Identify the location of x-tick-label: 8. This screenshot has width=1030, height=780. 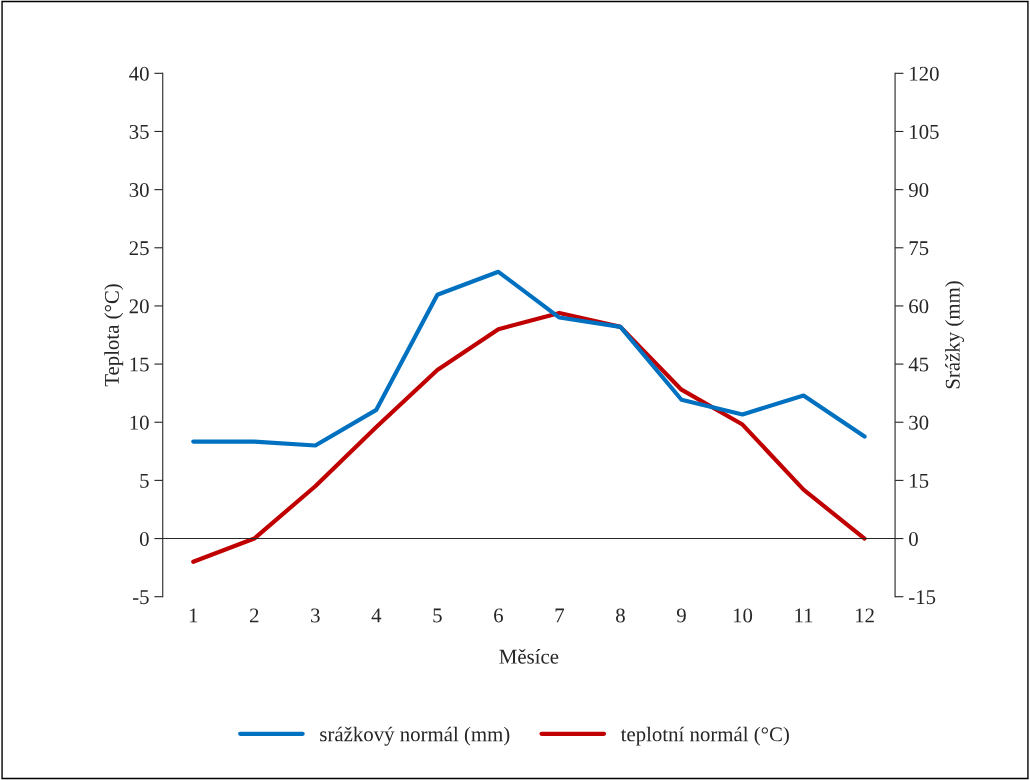
(620, 615).